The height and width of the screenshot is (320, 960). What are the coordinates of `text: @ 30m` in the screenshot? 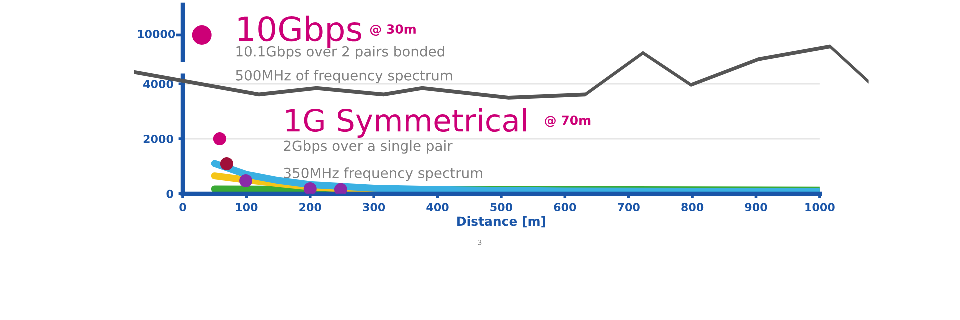 It's located at (393, 30).